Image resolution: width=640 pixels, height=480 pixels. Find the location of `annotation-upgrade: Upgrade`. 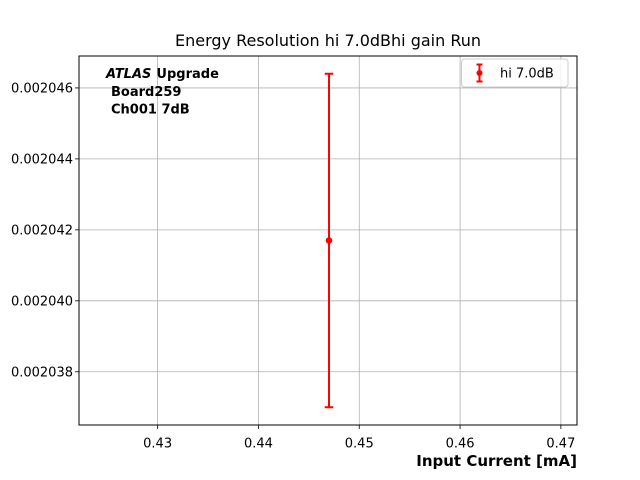

annotation-upgrade: Upgrade is located at coordinates (187, 74).